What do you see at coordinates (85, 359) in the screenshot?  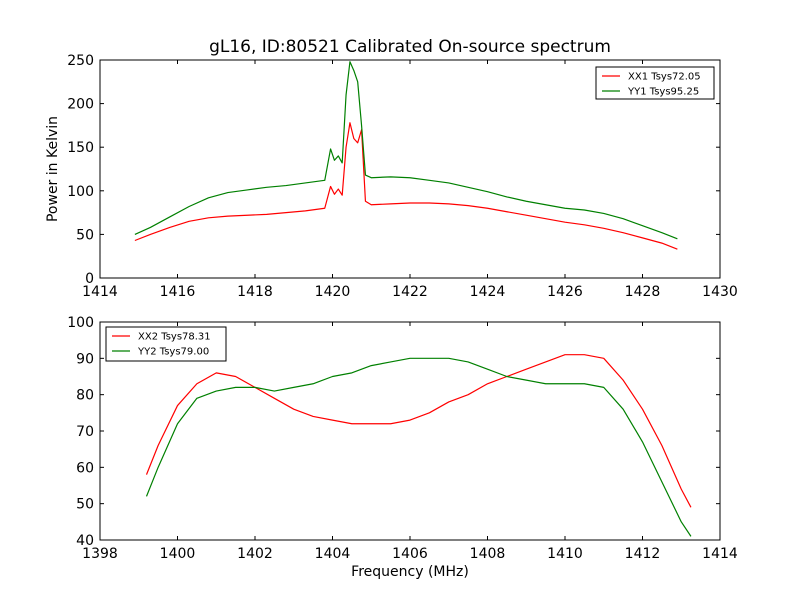 I see `y-tick-label: 90` at bounding box center [85, 359].